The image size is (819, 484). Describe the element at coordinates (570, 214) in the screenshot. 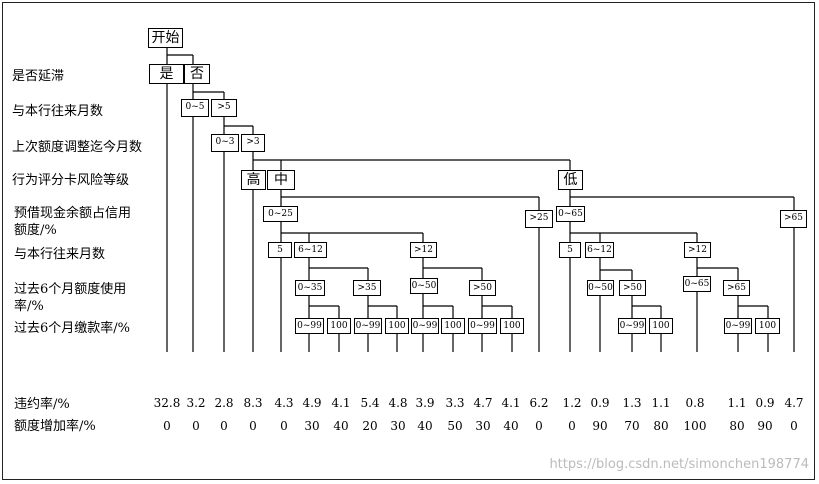

I see `node-cash-0-65: 0~65` at that location.